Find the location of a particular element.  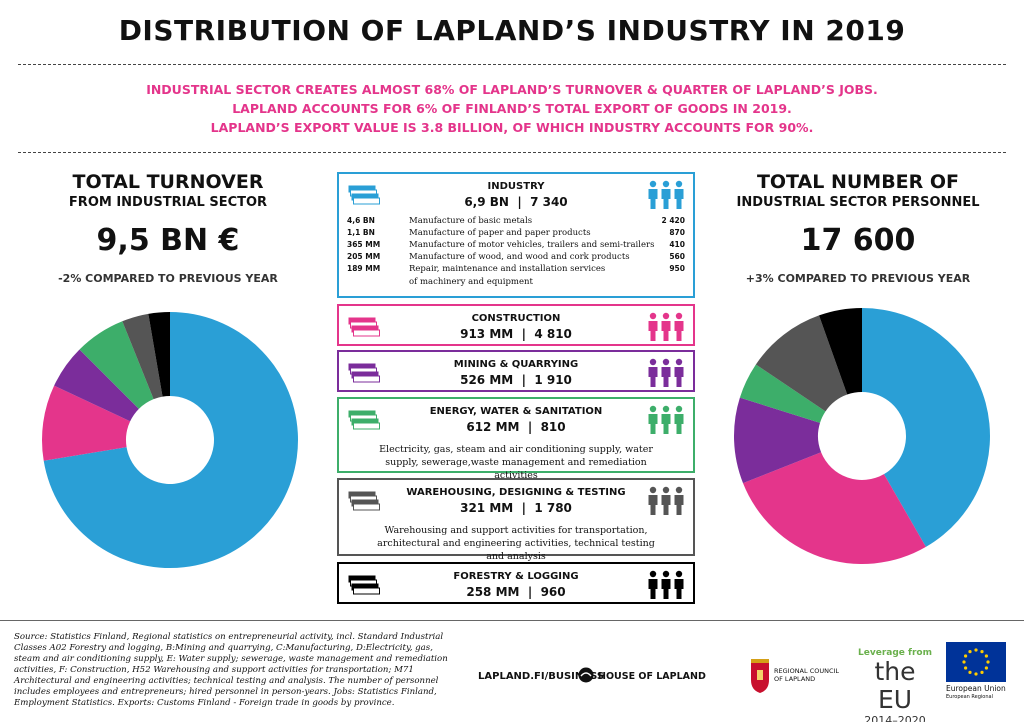

sector-personnel: 7 340 is located at coordinates (549, 202).